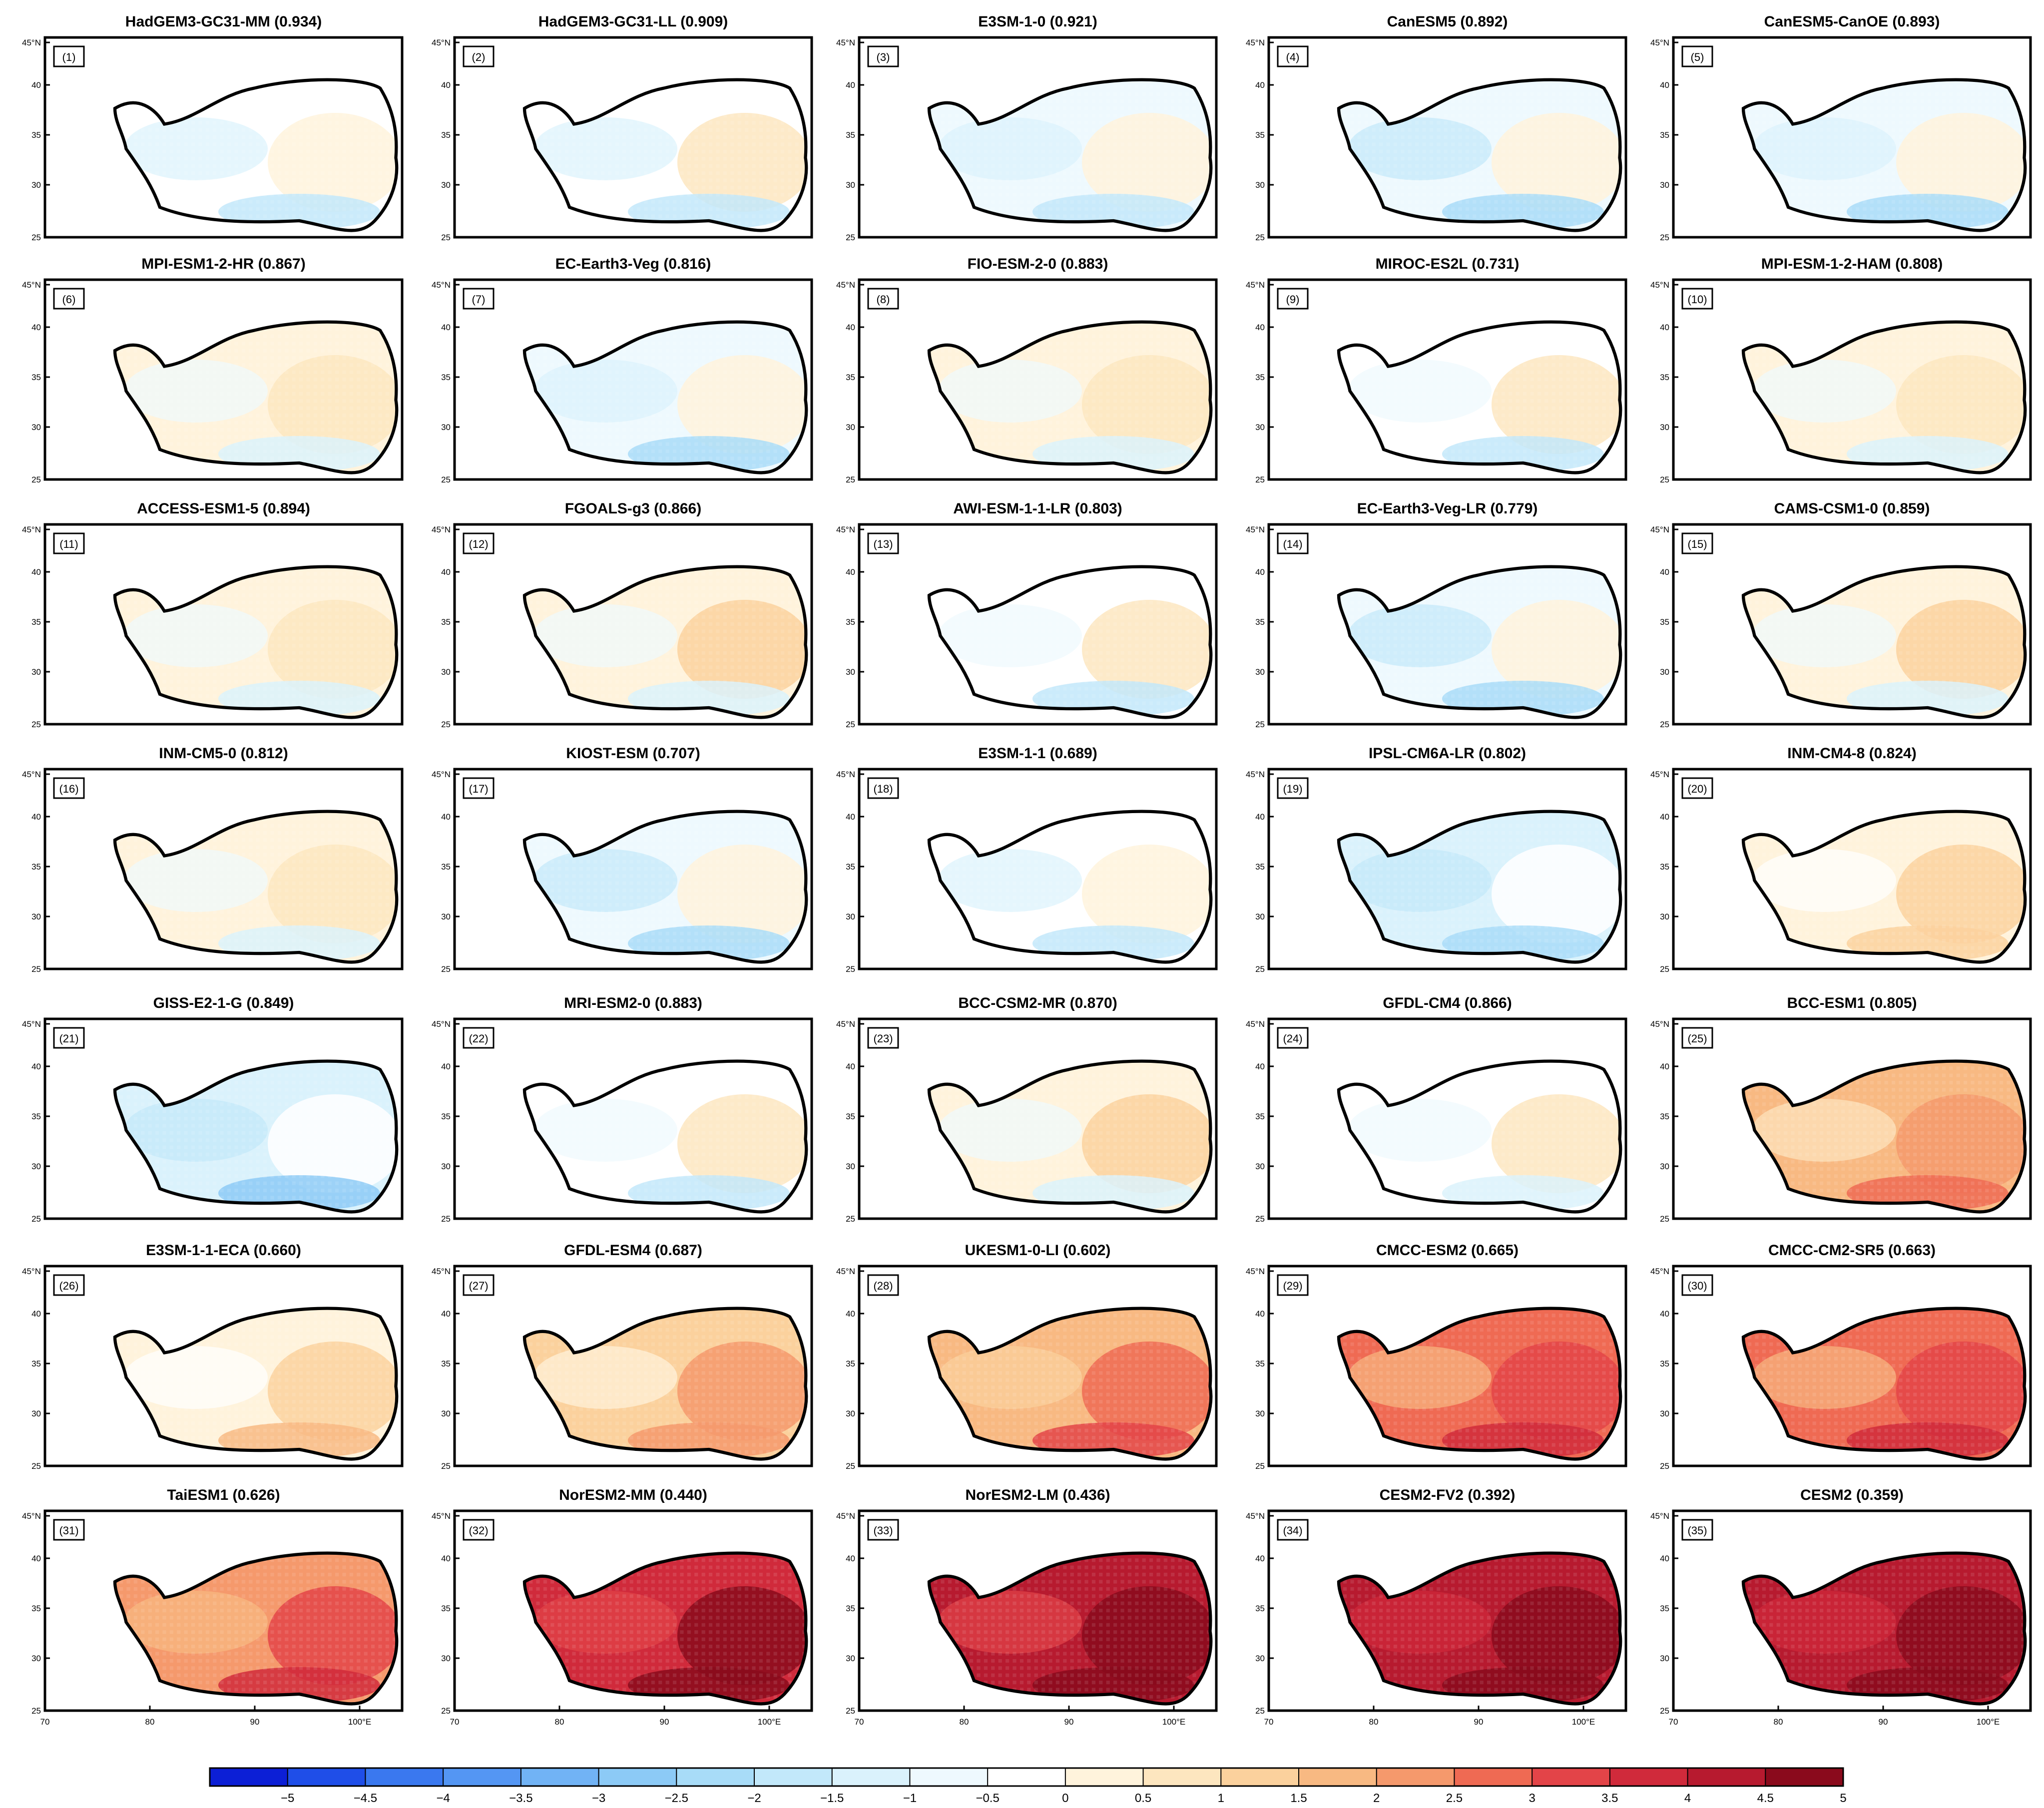 The image size is (2044, 1808). Describe the element at coordinates (1027, 1356) in the screenshot. I see `map-panel: UKESM1-0-LI (0.602) (28) 45°N 40 35 30 25` at that location.